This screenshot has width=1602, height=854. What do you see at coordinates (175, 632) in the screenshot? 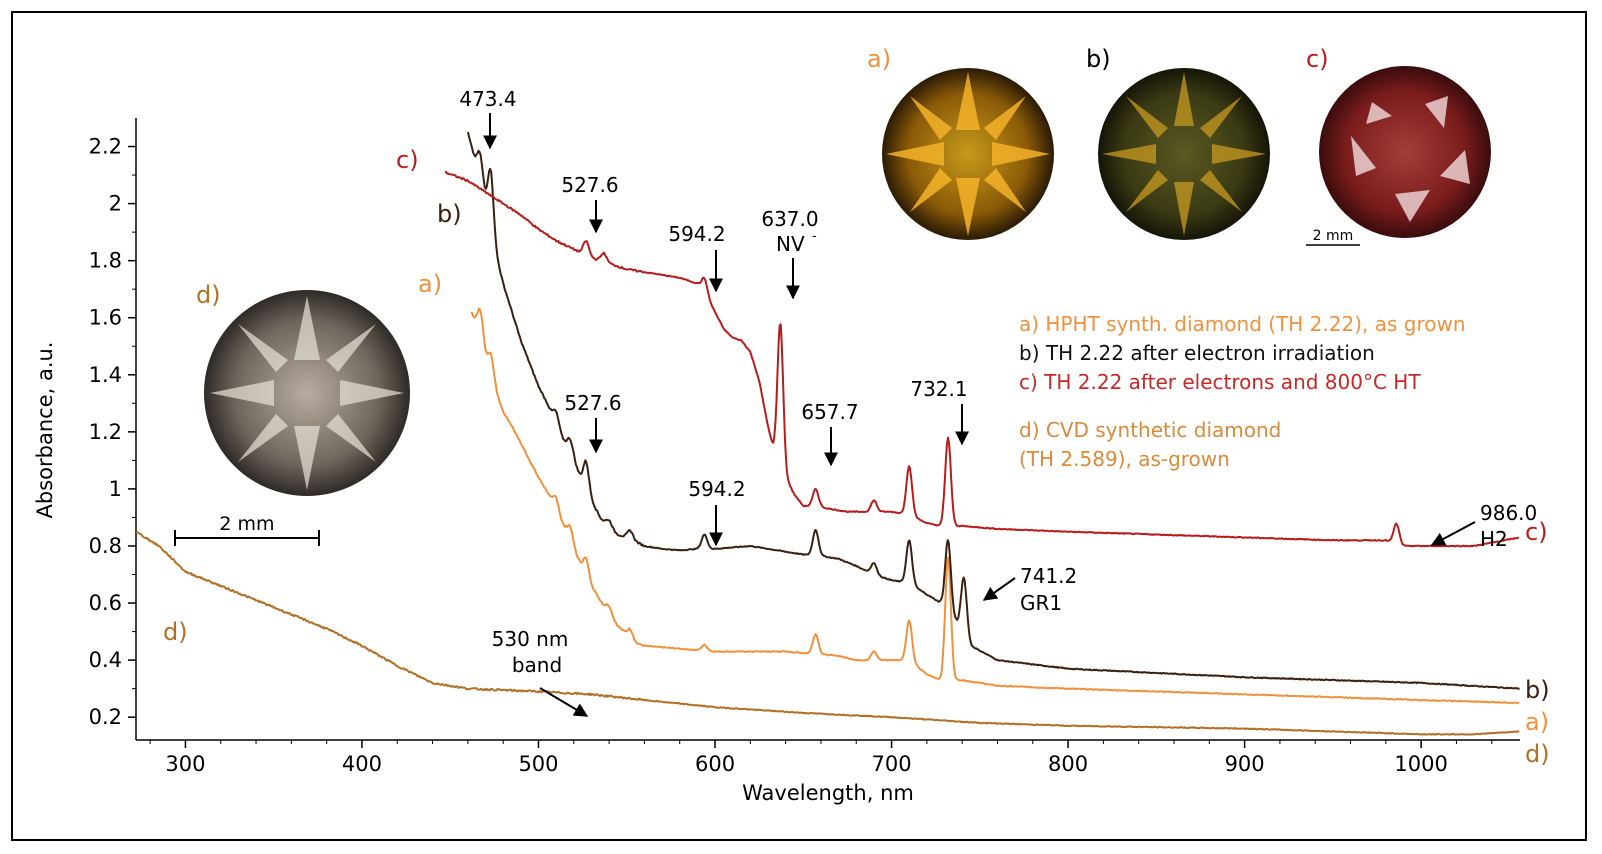
I see `curve-label-d-left: d)` at bounding box center [175, 632].